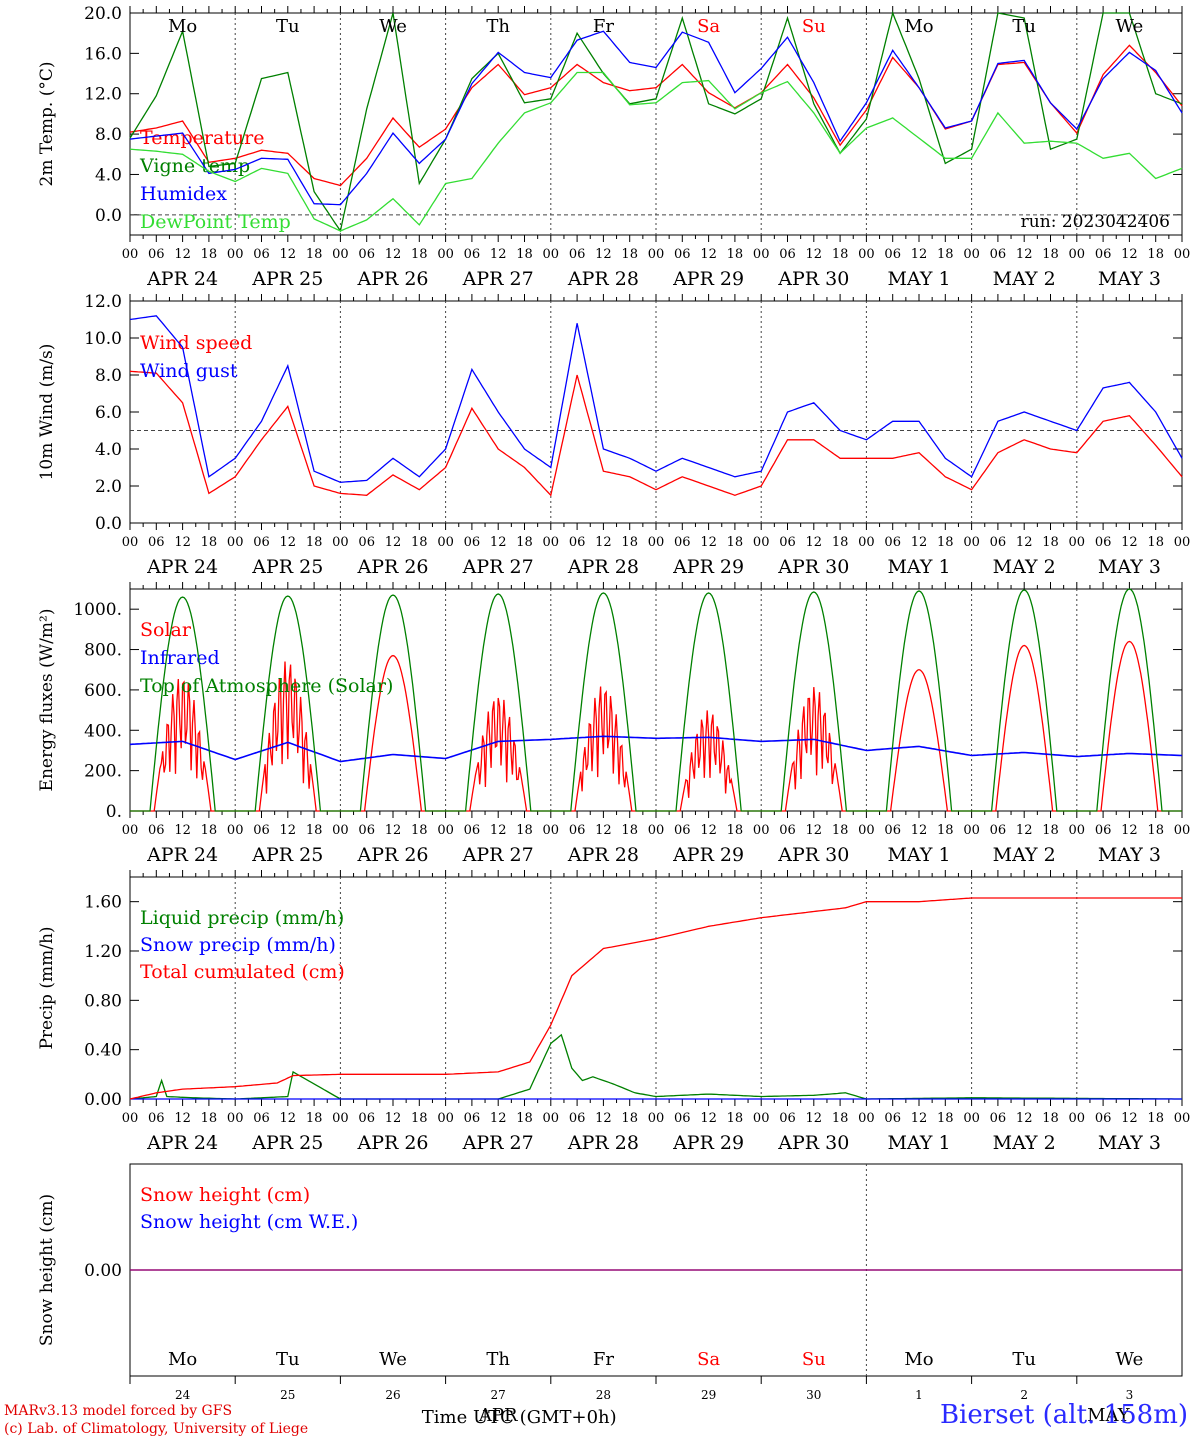 Image resolution: width=1194 pixels, height=1440 pixels. I want to click on y-tick-label: 800., so click(103, 651).